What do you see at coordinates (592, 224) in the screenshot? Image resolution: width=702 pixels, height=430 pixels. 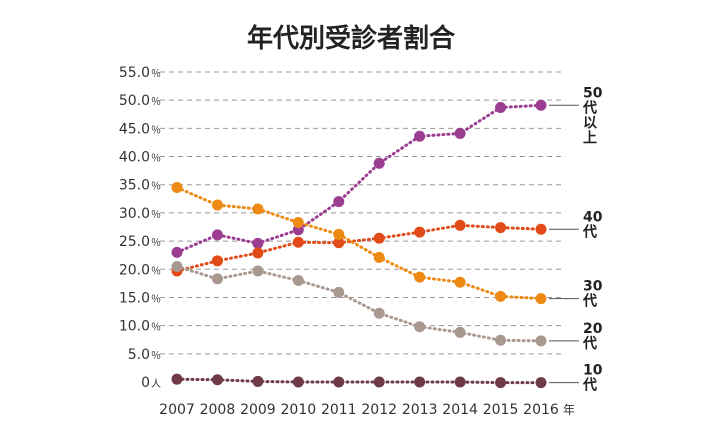 I see `series-label: 40 代` at bounding box center [592, 224].